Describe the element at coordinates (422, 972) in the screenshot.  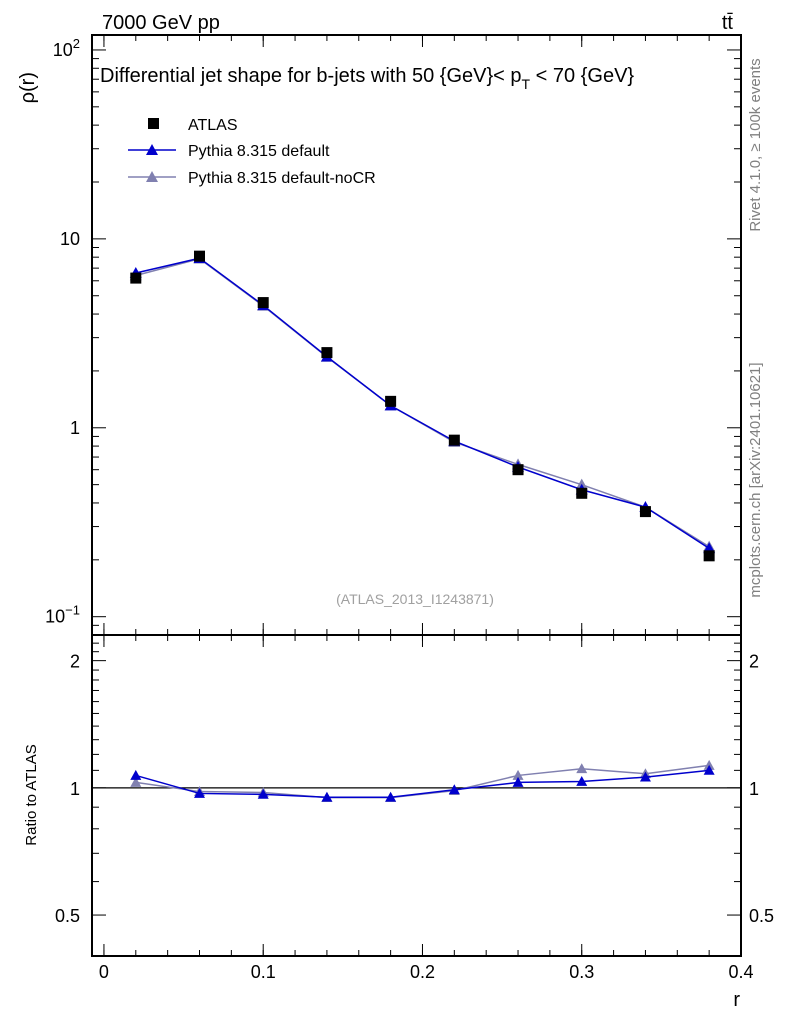
I see `x-tick-label: 0.2` at that location.